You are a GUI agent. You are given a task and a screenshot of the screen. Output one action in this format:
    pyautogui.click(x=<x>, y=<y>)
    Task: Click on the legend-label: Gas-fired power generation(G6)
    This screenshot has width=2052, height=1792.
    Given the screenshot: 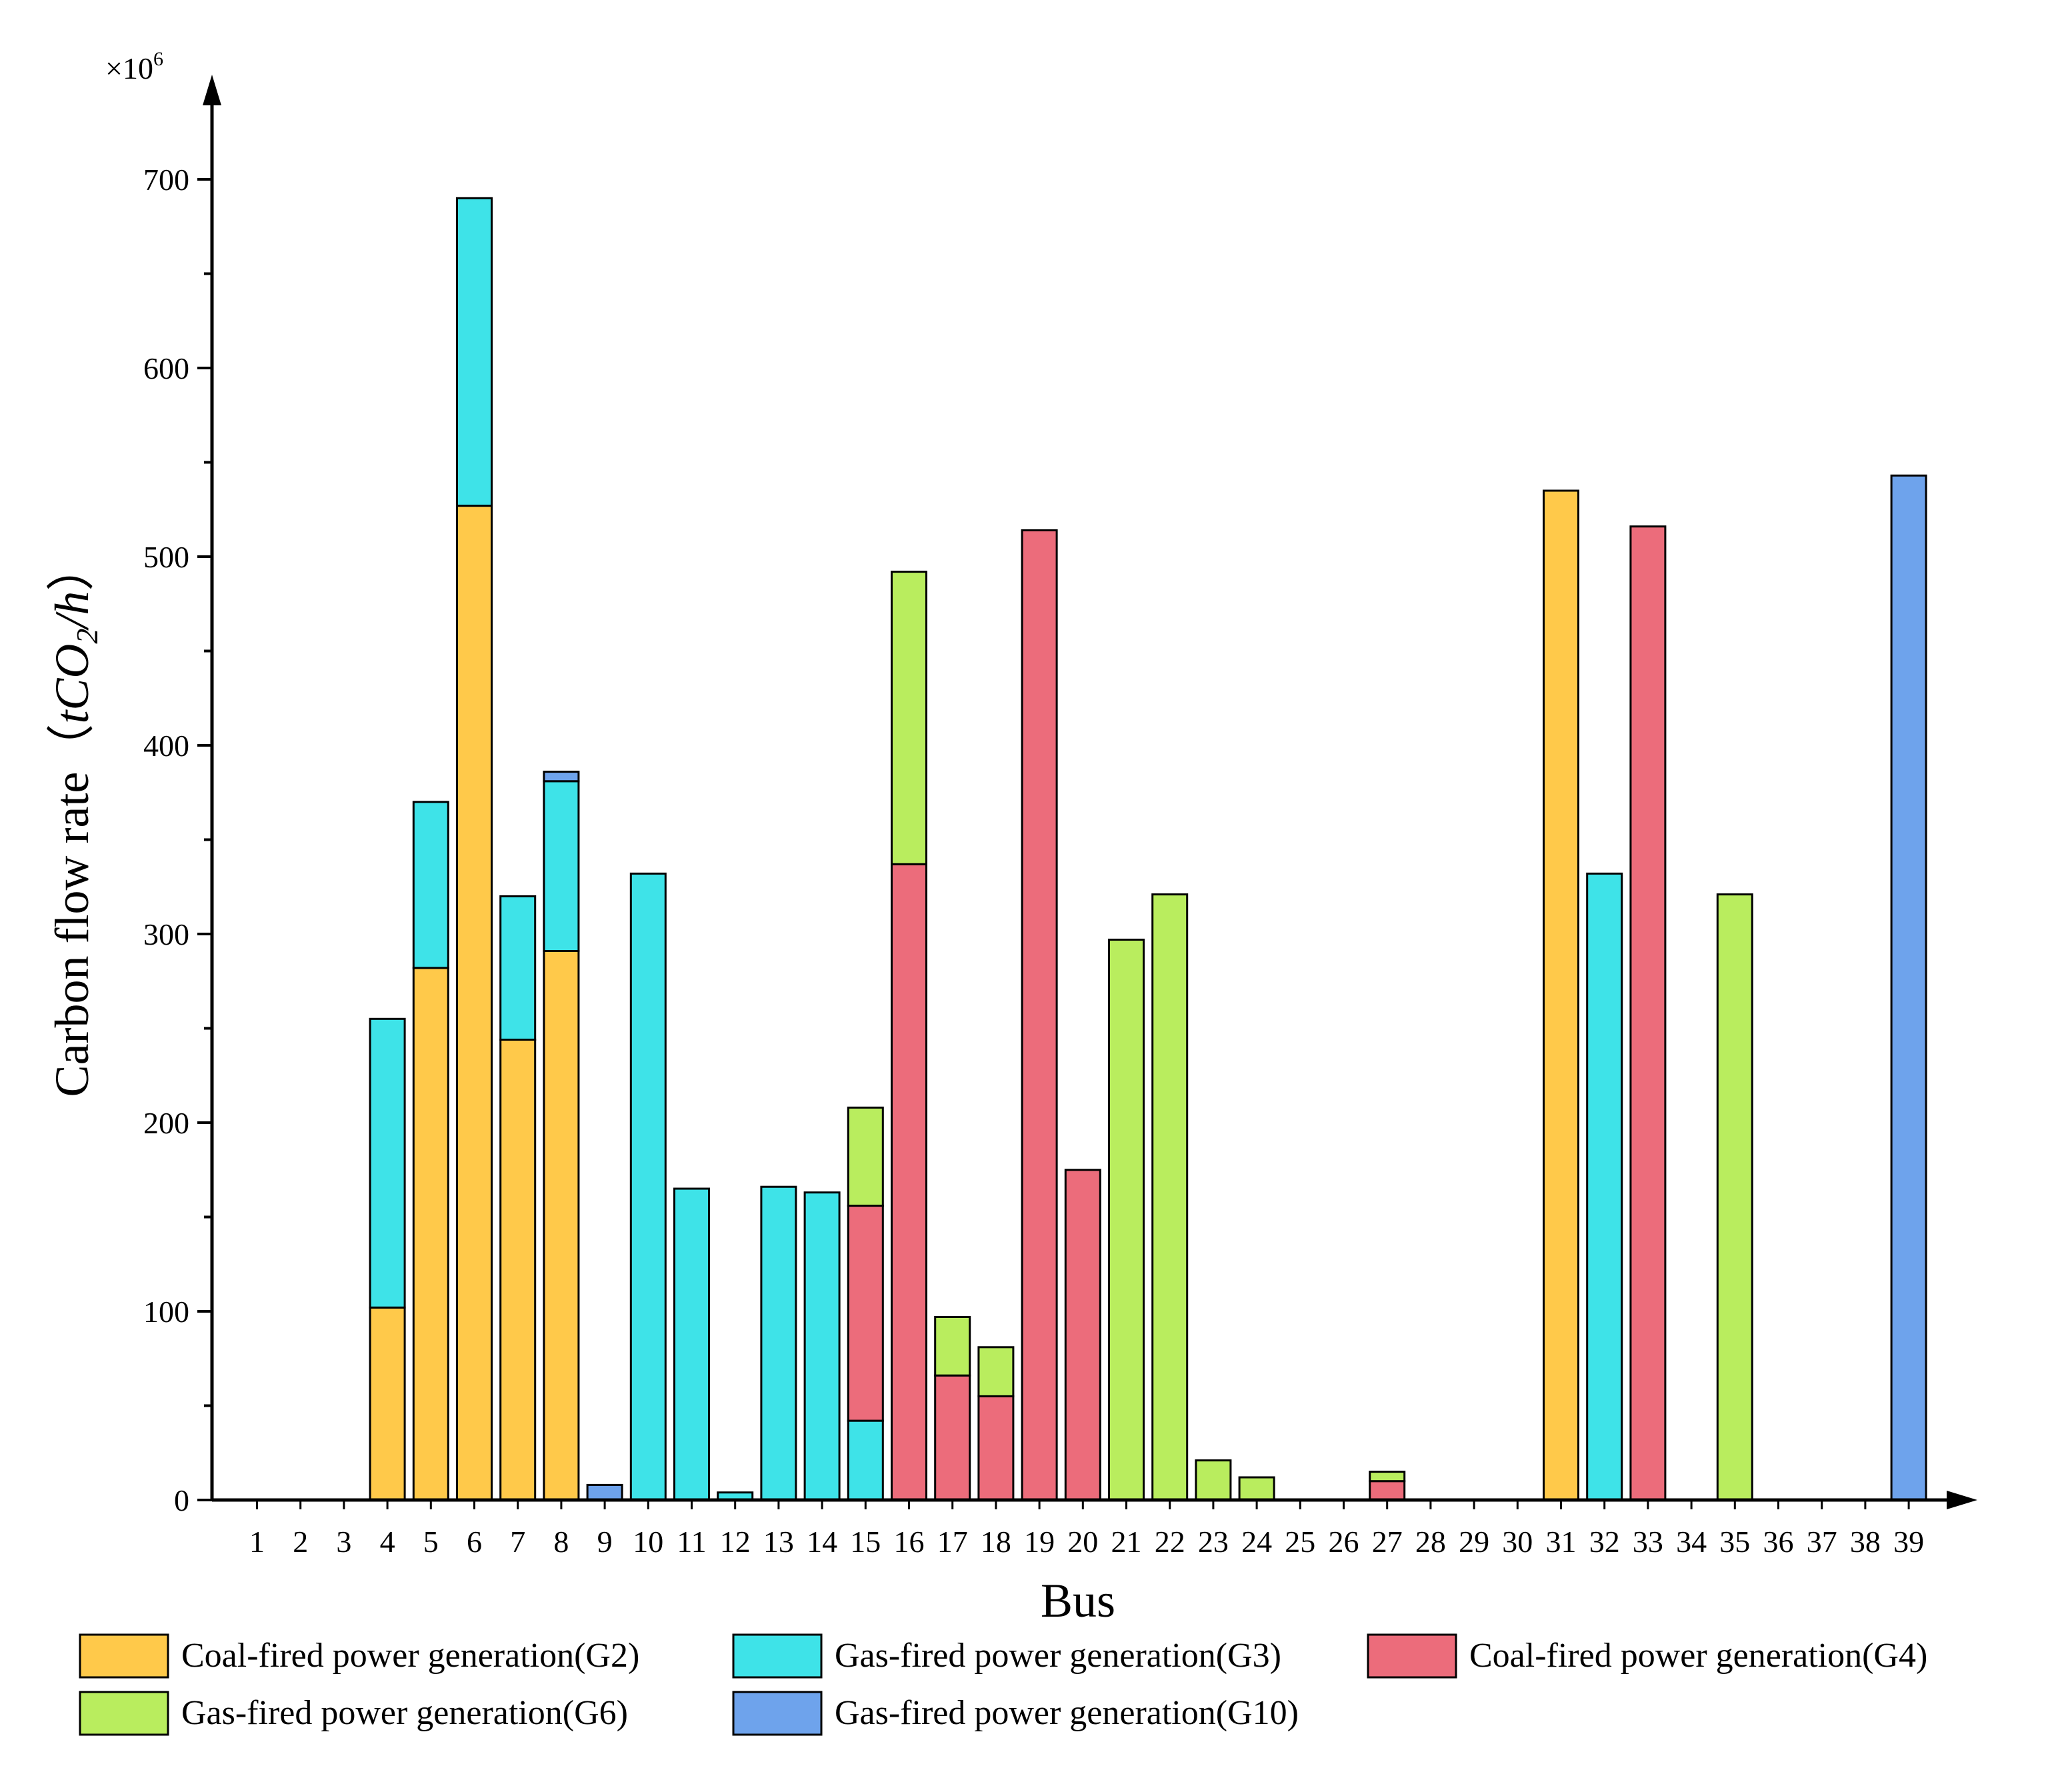 What is the action you would take?
    pyautogui.click(x=404, y=1713)
    